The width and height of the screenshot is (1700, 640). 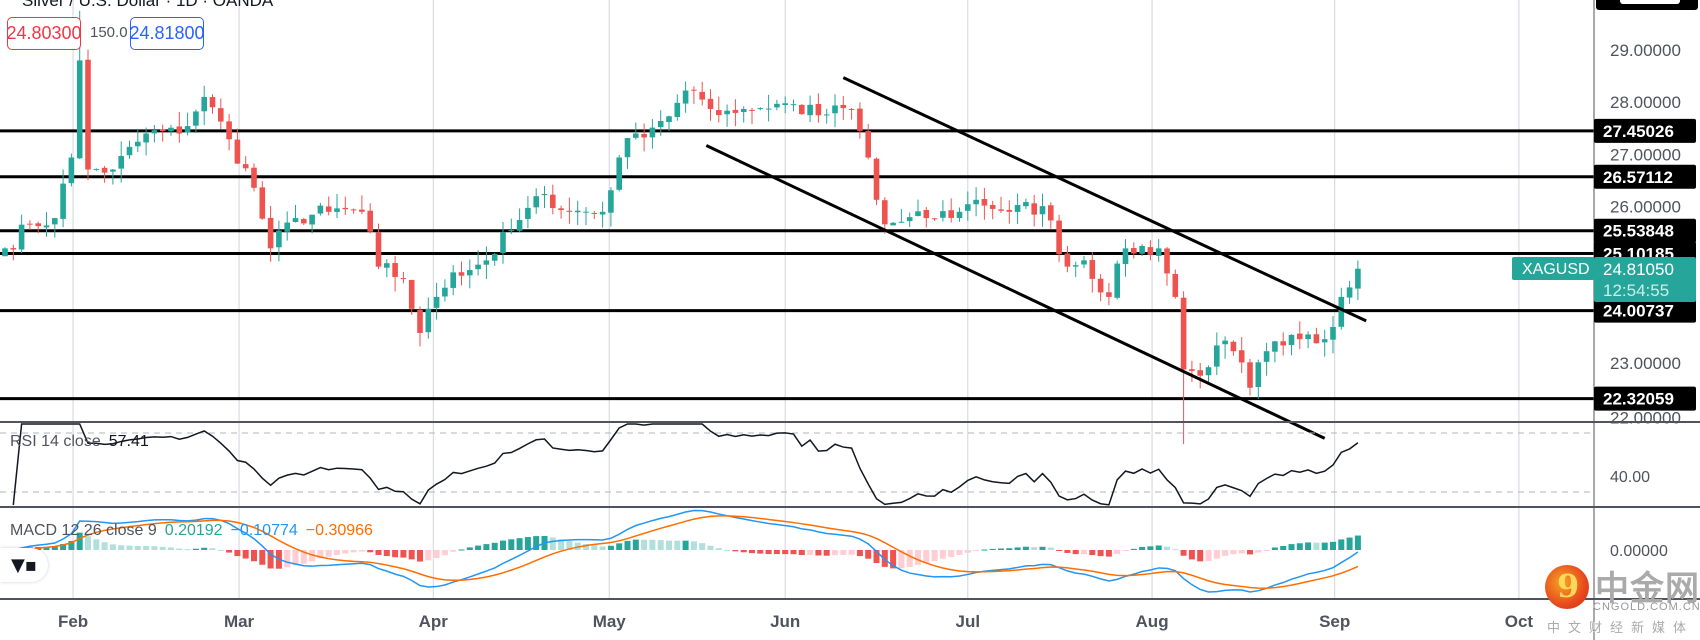 I want to click on trend-line, so click(x=1104, y=199).